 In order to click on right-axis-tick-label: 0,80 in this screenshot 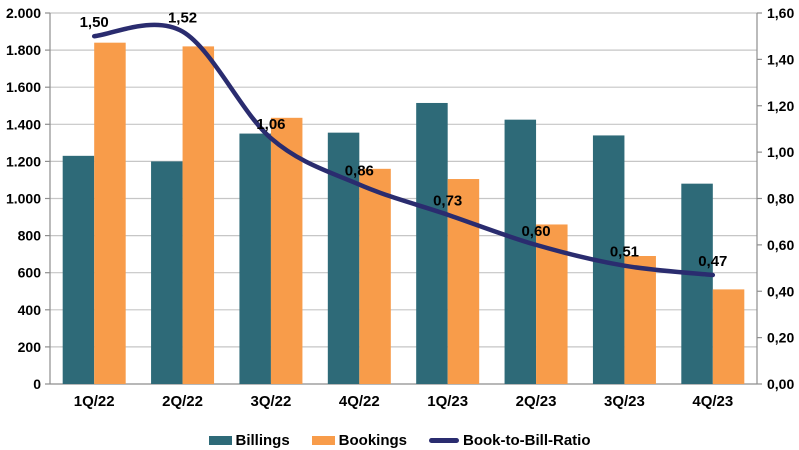, I will do `click(780, 199)`.